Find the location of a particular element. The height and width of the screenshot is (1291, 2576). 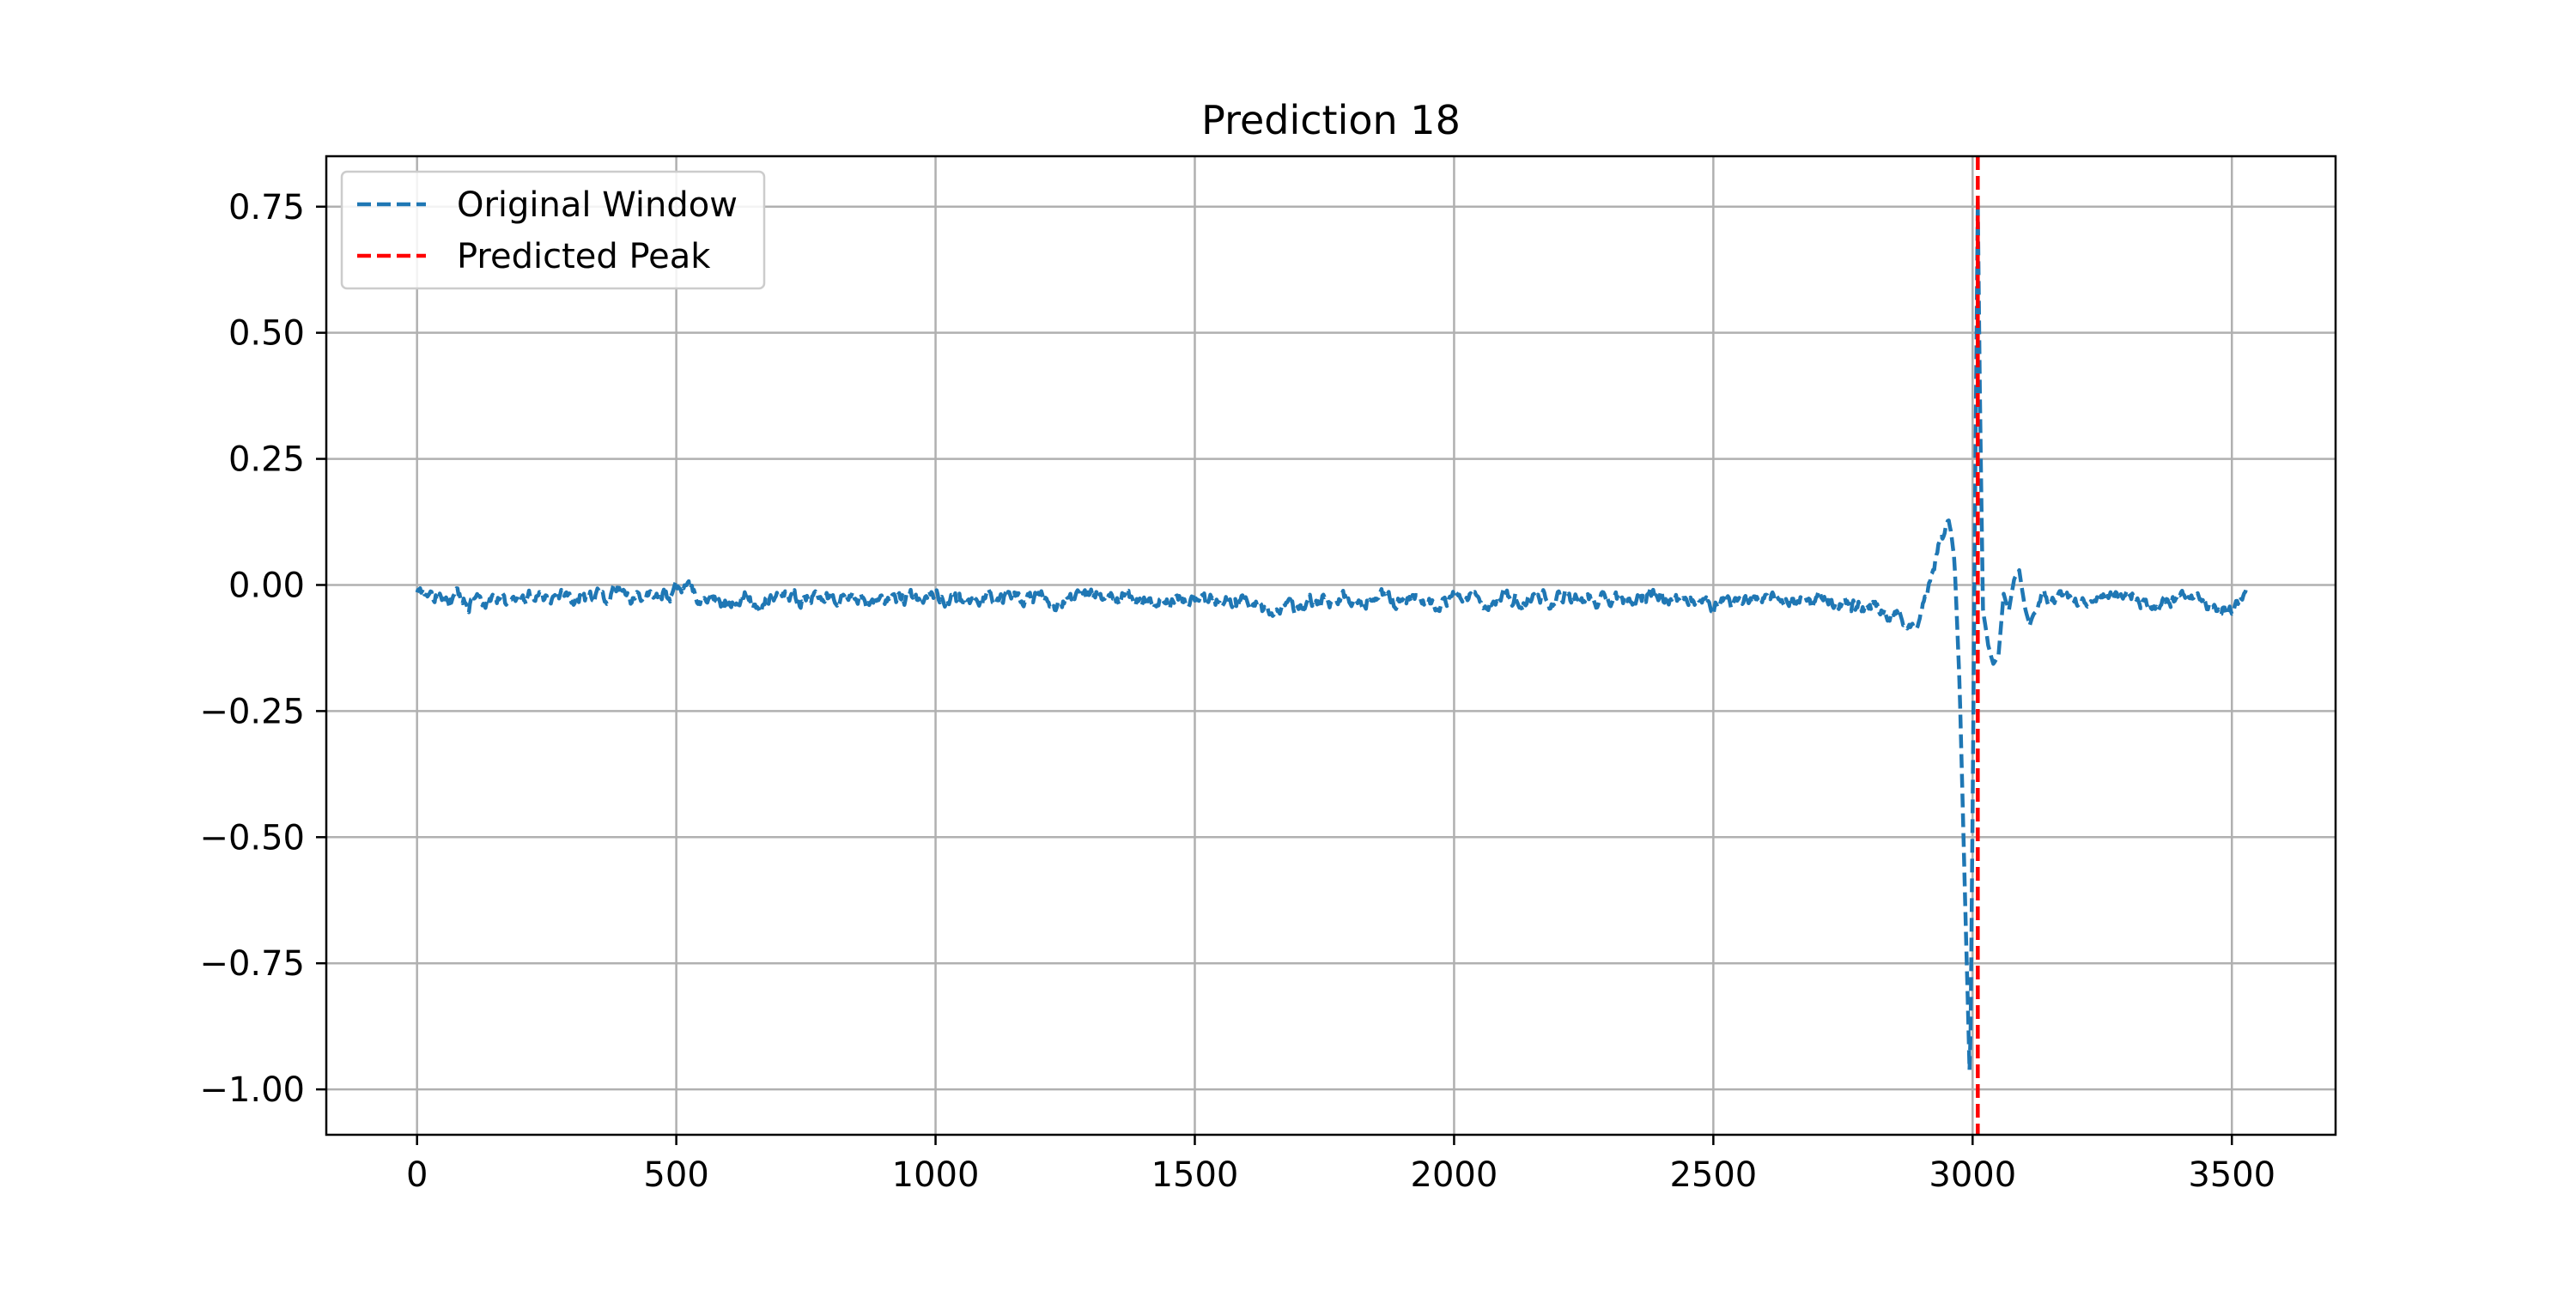

x-tick-label: 2500 is located at coordinates (1713, 1175).